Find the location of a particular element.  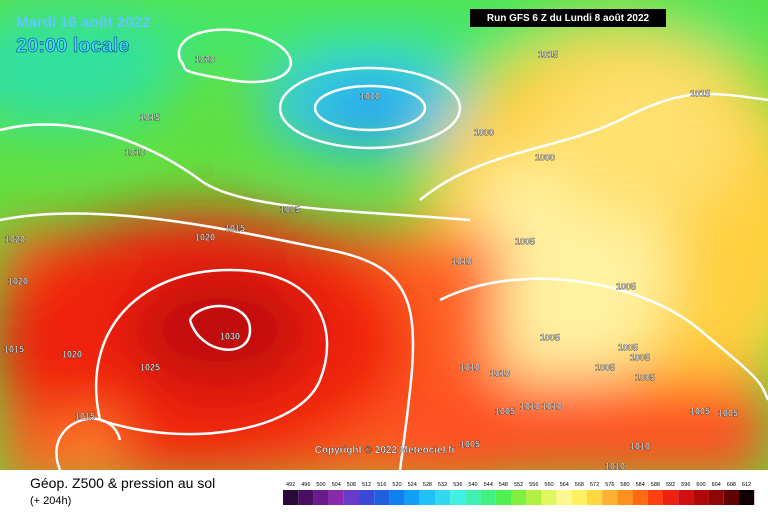

colorbar-label: 612 is located at coordinates (746, 485).